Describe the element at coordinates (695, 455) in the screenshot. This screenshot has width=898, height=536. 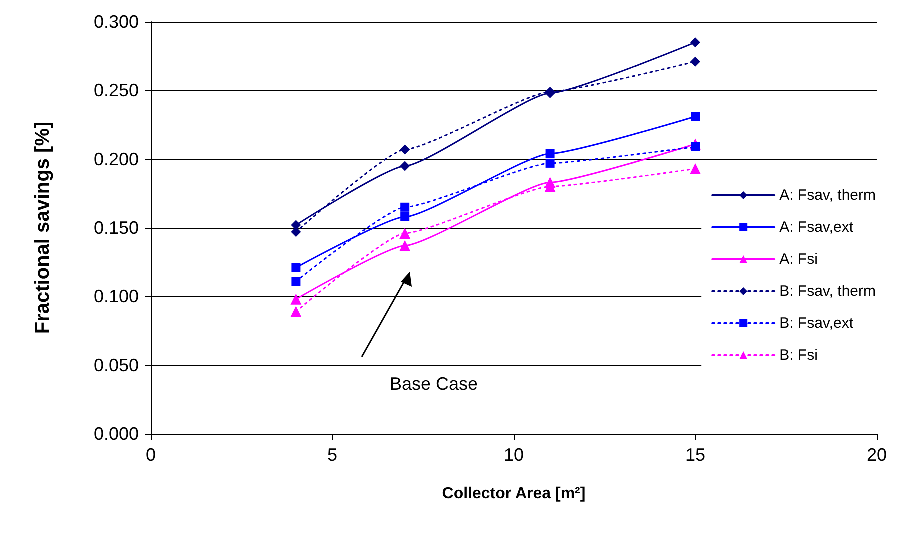
I see `x-tick-label: 15` at that location.